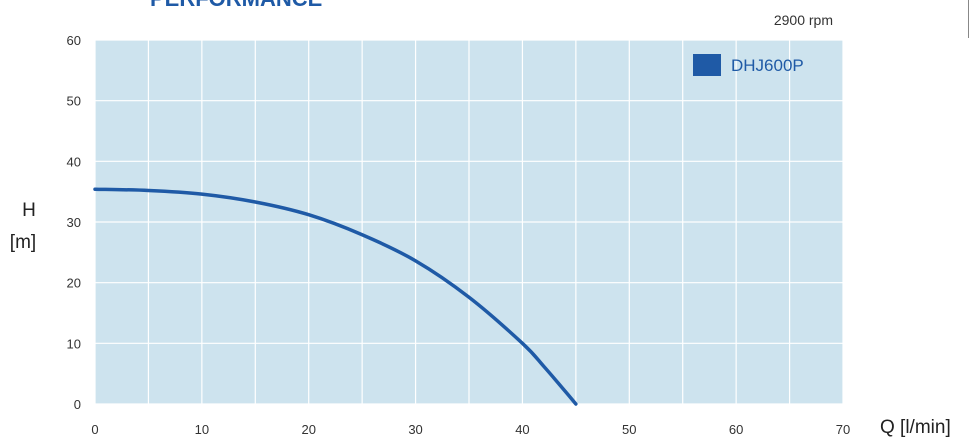 The width and height of the screenshot is (969, 440). I want to click on y-tick-label: 50, so click(74, 101).